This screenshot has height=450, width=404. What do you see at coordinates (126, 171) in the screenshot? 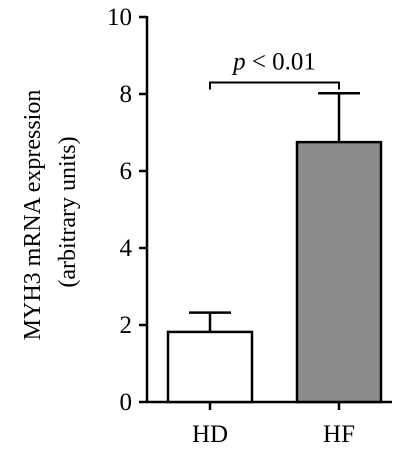
I see `y-tick-label: 6` at bounding box center [126, 171].